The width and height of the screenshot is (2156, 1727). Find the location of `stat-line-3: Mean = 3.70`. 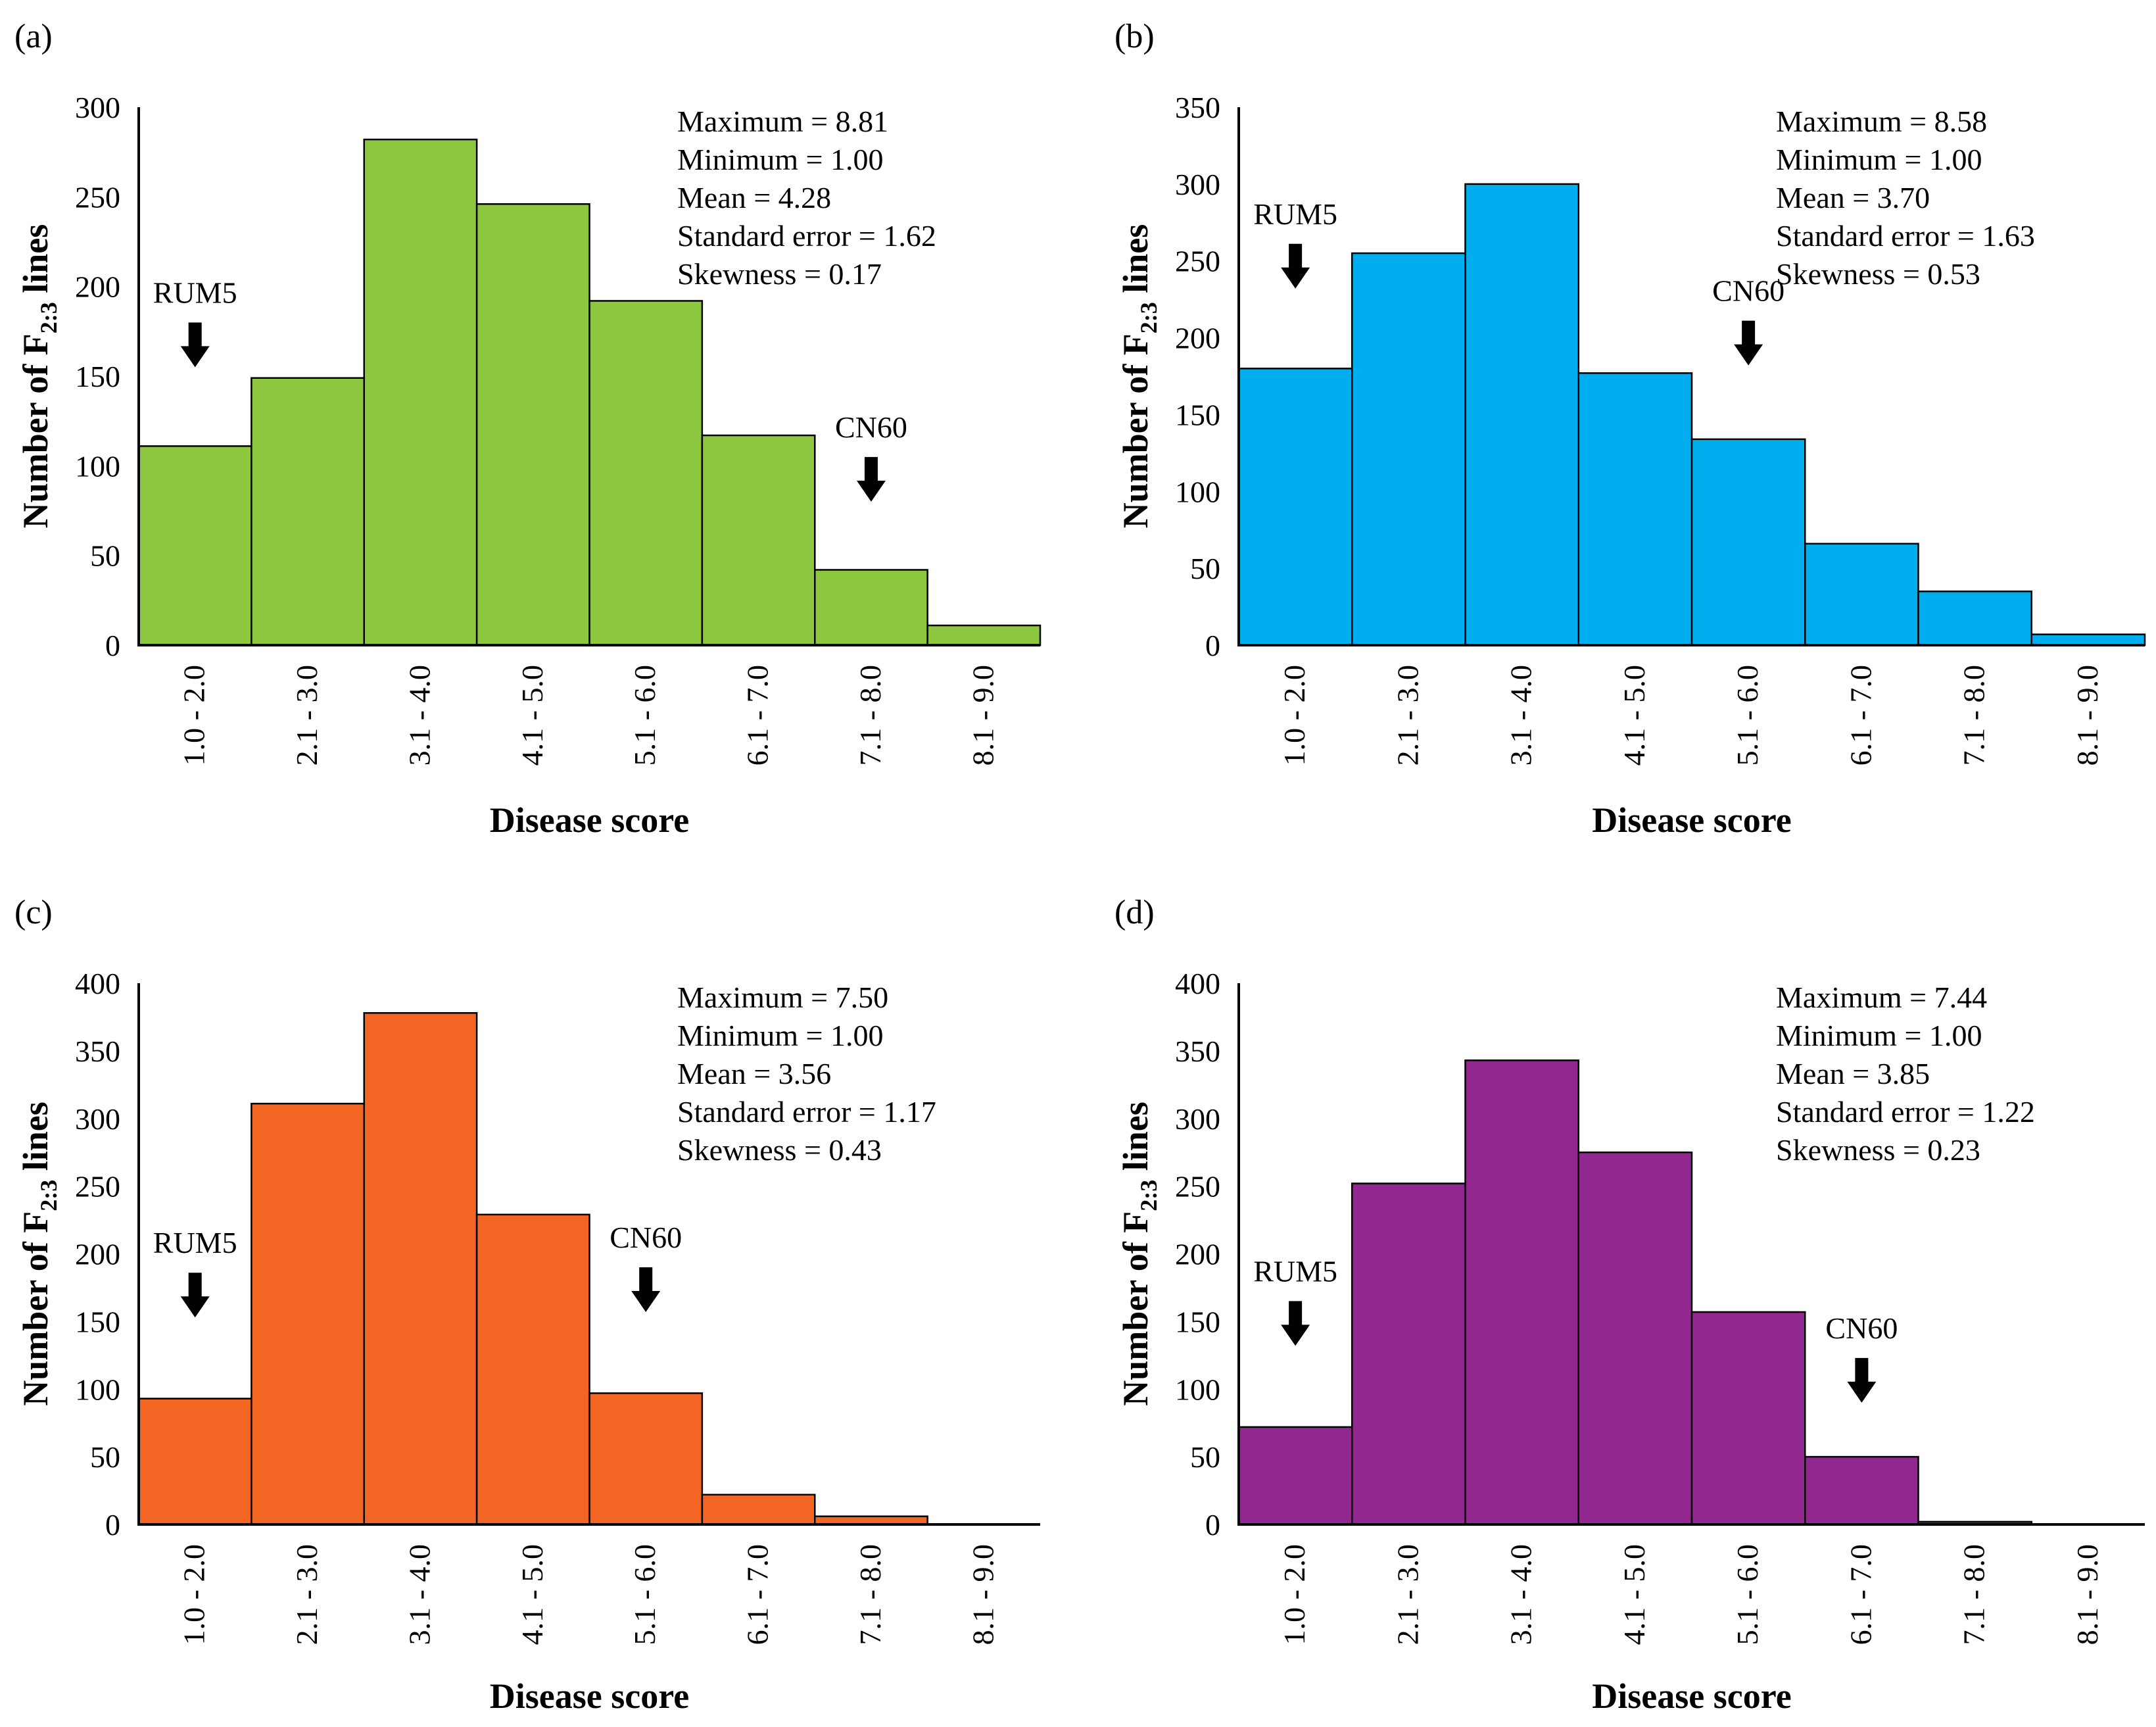

stat-line-3: Mean = 3.70 is located at coordinates (1853, 197).